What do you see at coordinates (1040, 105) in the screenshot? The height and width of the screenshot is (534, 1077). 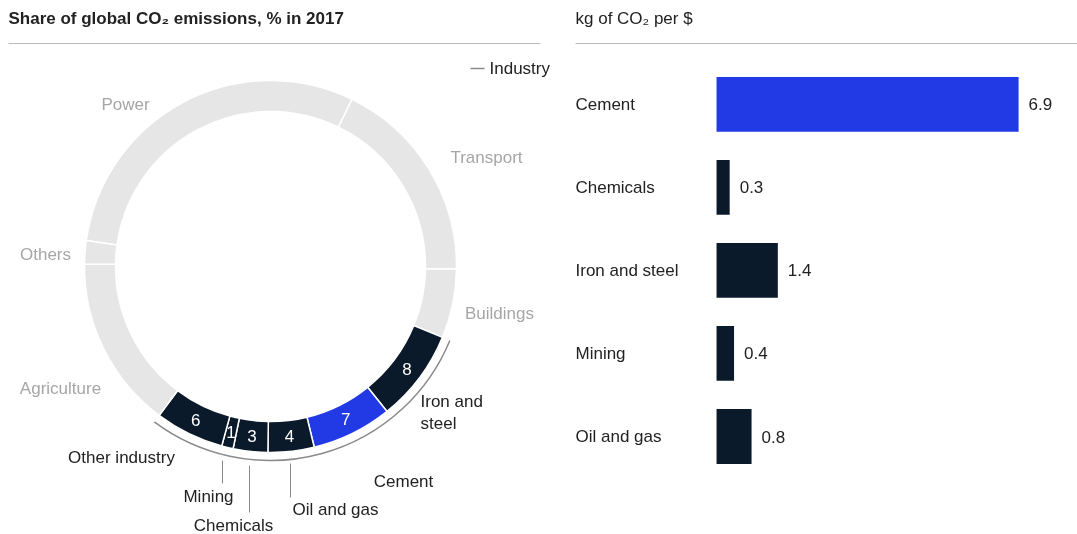 I see `data-label: 6.9` at bounding box center [1040, 105].